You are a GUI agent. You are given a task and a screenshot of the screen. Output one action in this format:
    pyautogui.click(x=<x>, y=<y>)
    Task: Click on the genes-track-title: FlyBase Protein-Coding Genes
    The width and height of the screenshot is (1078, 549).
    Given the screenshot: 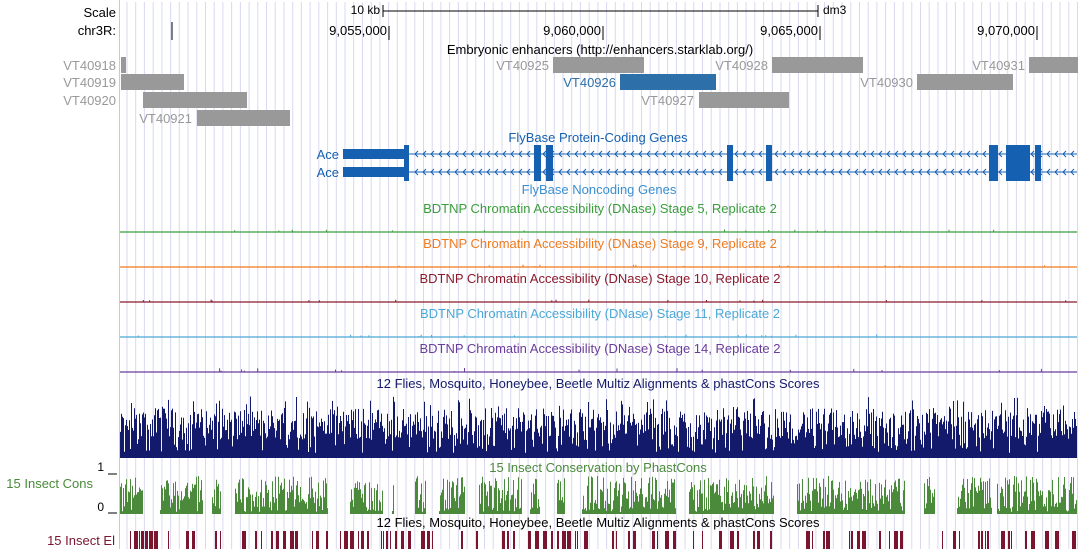 What is the action you would take?
    pyautogui.click(x=598, y=137)
    